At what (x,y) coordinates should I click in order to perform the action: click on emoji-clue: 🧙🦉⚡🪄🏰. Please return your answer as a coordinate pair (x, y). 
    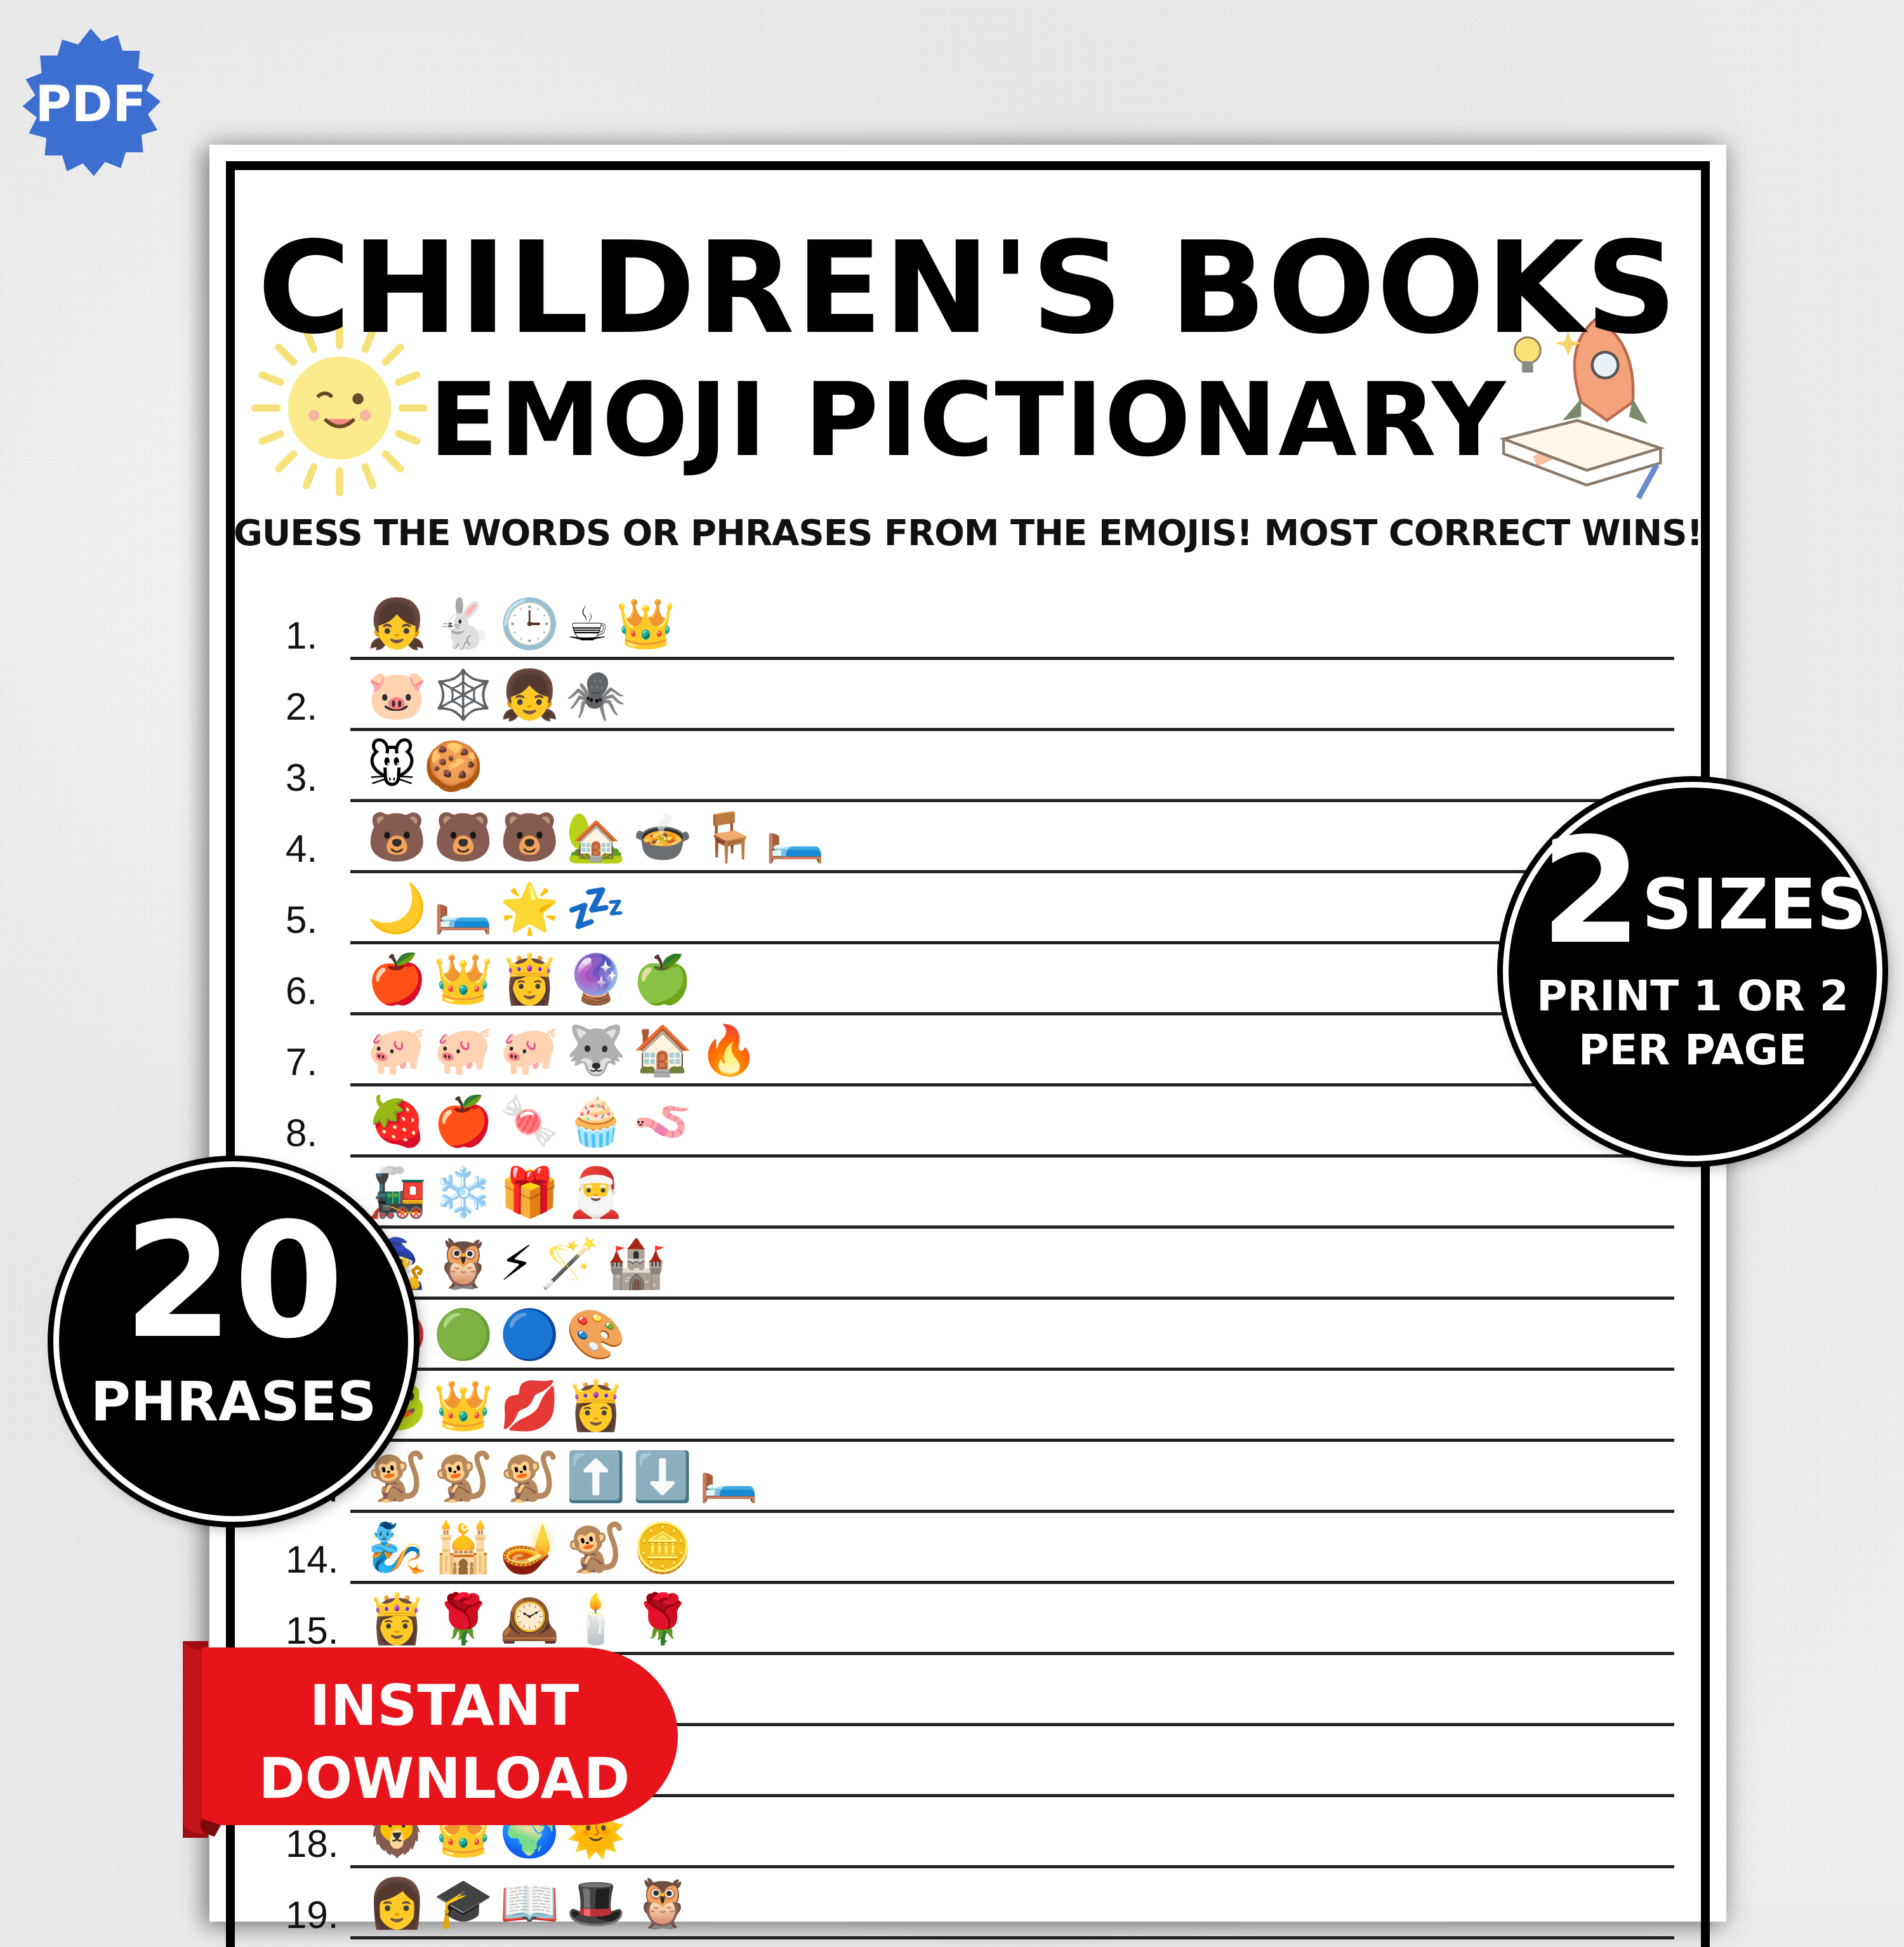
    Looking at the image, I should click on (520, 1263).